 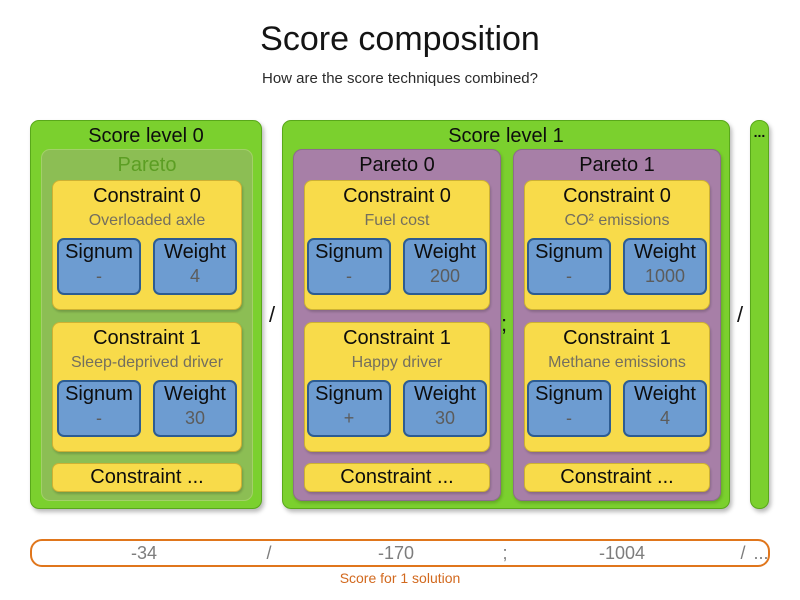 What do you see at coordinates (397, 220) in the screenshot?
I see `constraint-name: Fuel cost` at bounding box center [397, 220].